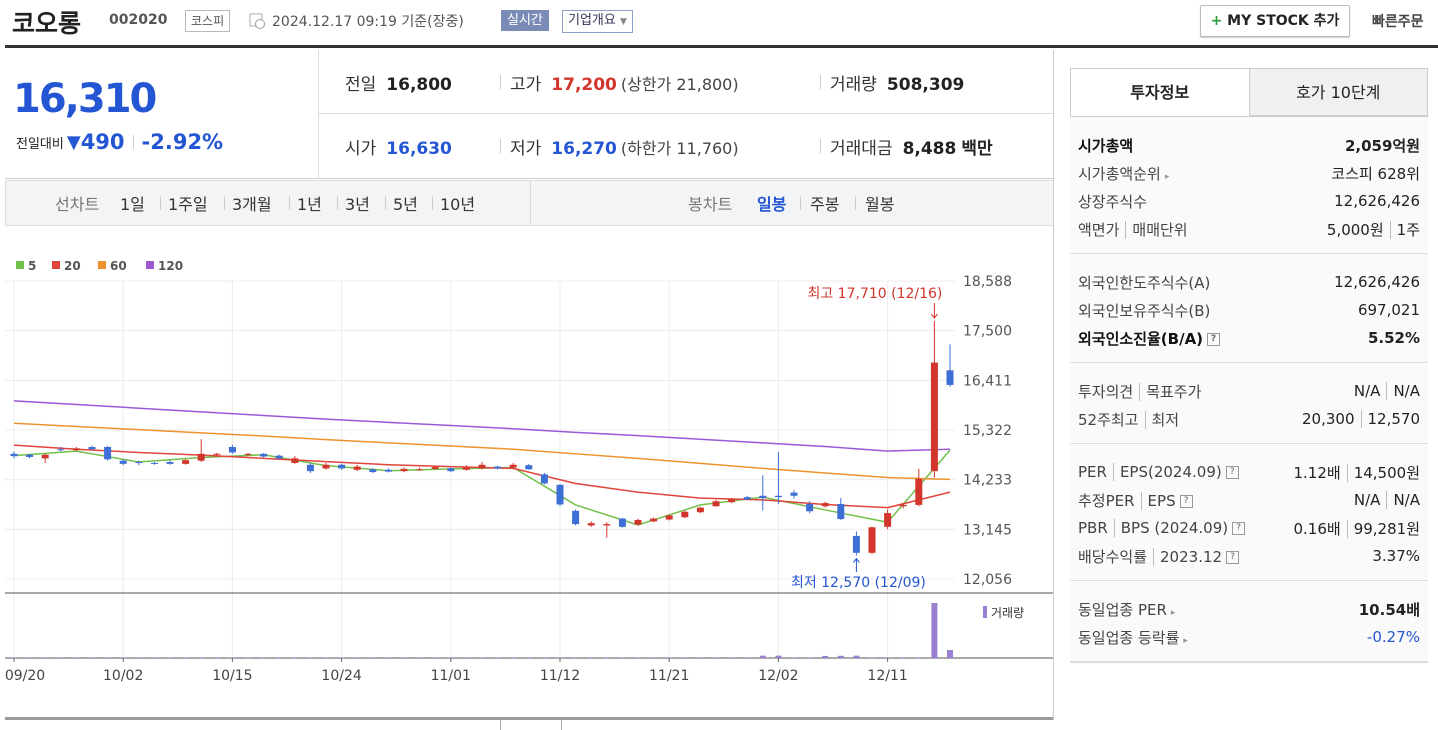 Image resolution: width=1438 pixels, height=730 pixels. I want to click on candle-tab: 월봉, so click(880, 204).